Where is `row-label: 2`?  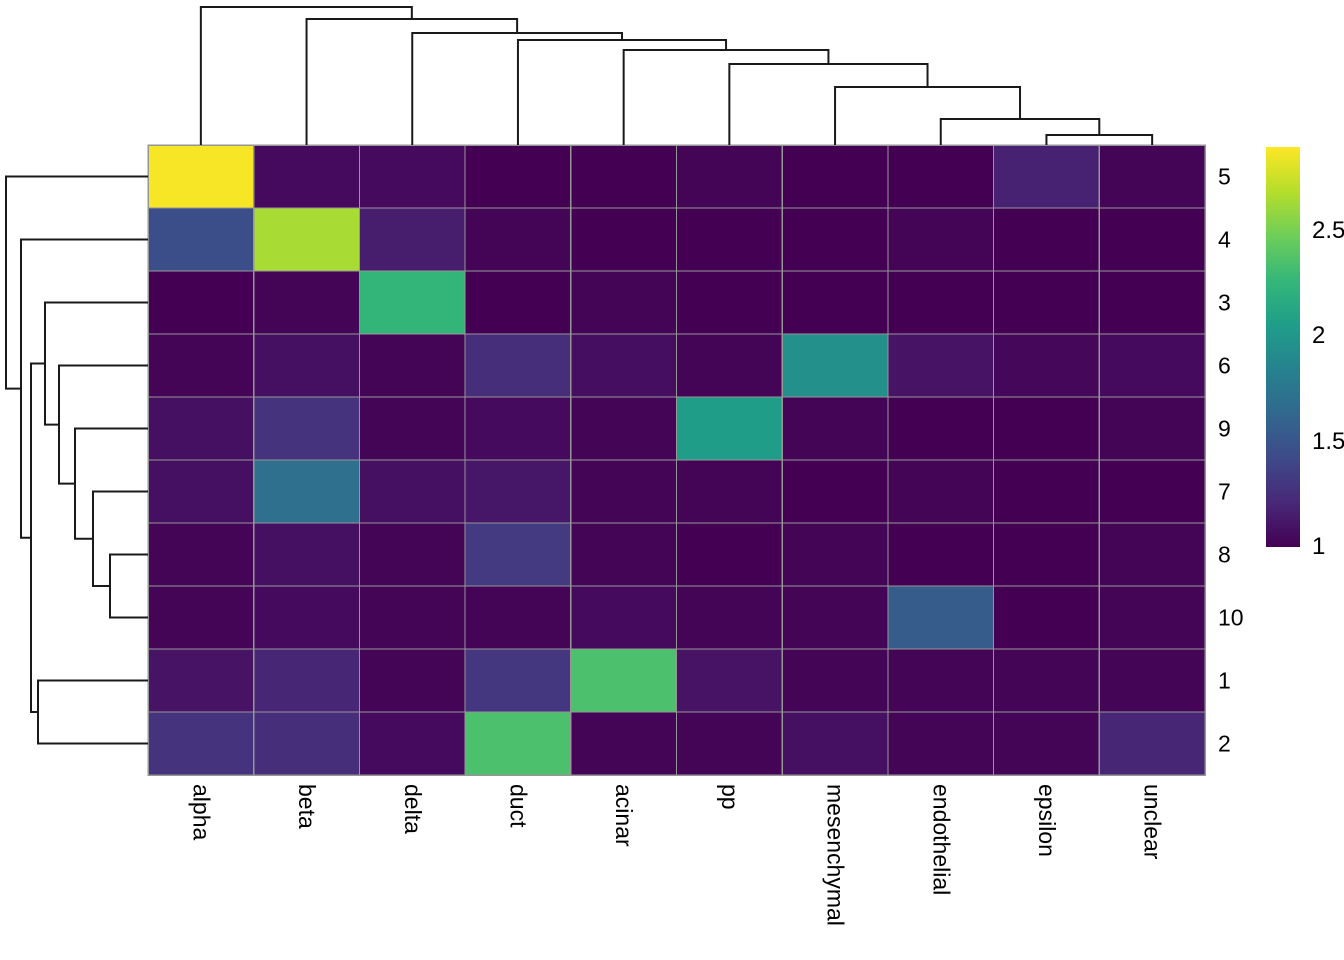 row-label: 2 is located at coordinates (1224, 743).